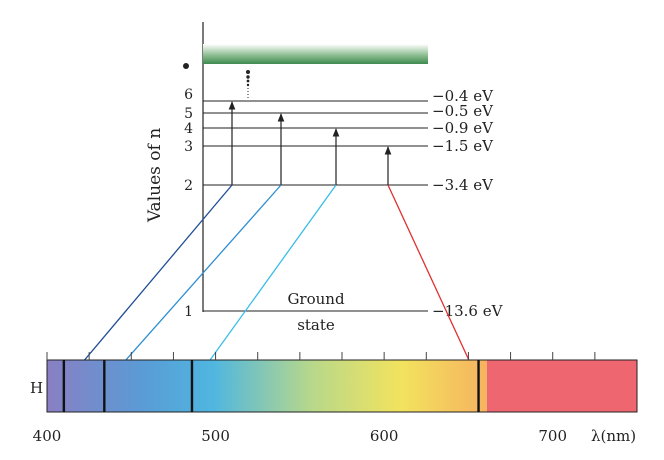  I want to click on level-n-label: 4, so click(188, 129).